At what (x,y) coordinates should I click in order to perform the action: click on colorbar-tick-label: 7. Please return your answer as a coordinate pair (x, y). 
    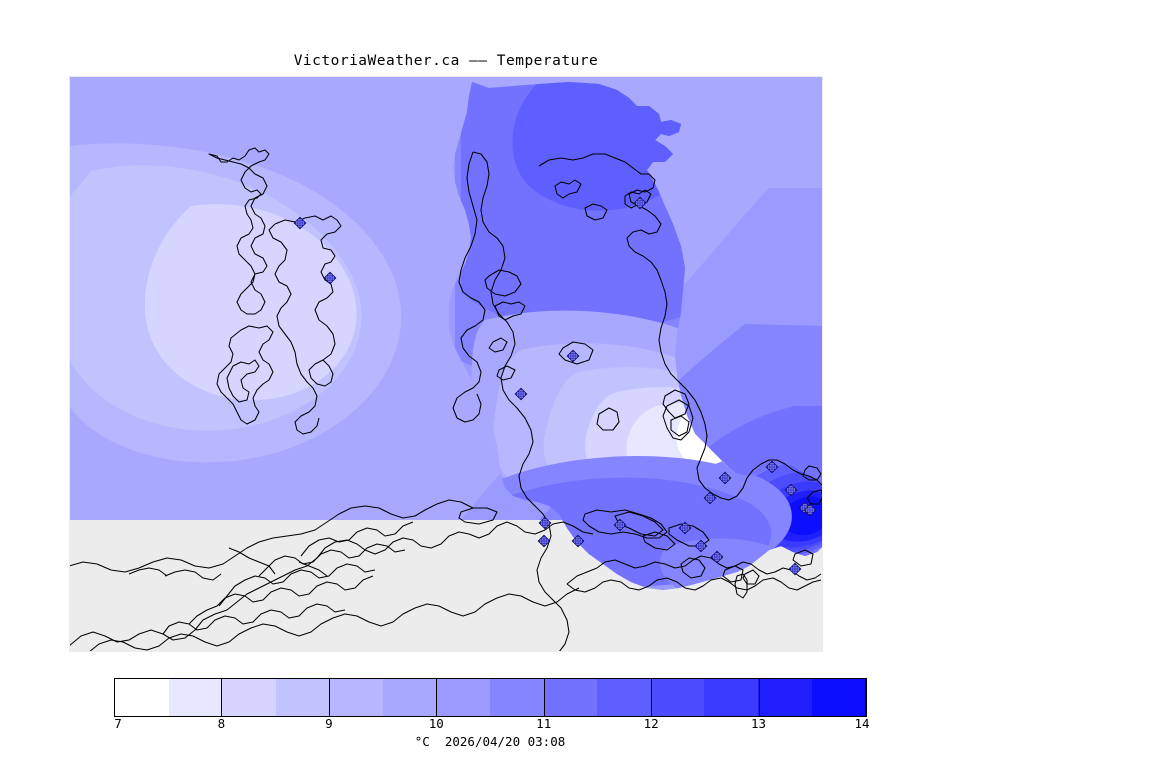
    Looking at the image, I should click on (118, 723).